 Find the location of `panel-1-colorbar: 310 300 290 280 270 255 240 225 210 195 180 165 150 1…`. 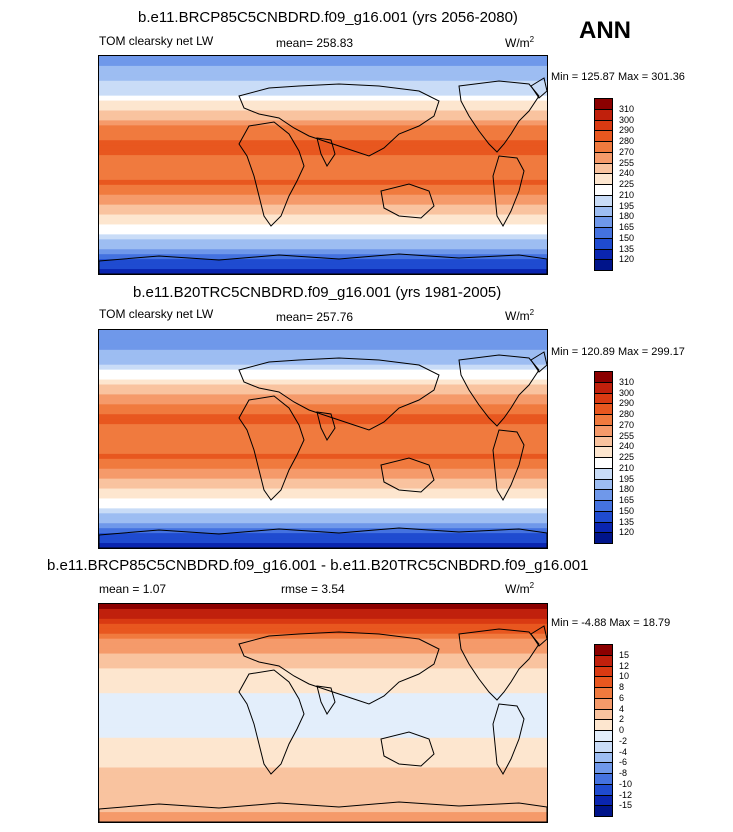

panel-1-colorbar: 310 300 290 280 270 255 240 225 210 195 180 165 150 1… is located at coordinates (624, 184).